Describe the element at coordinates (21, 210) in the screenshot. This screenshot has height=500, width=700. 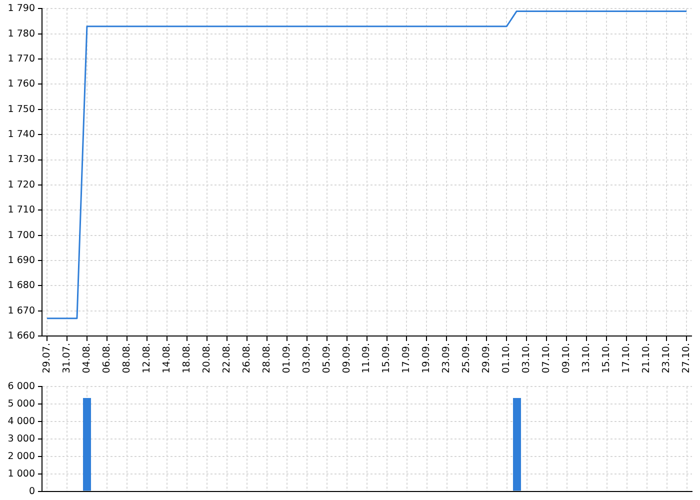
I see `y-tick-label: 1 710` at that location.